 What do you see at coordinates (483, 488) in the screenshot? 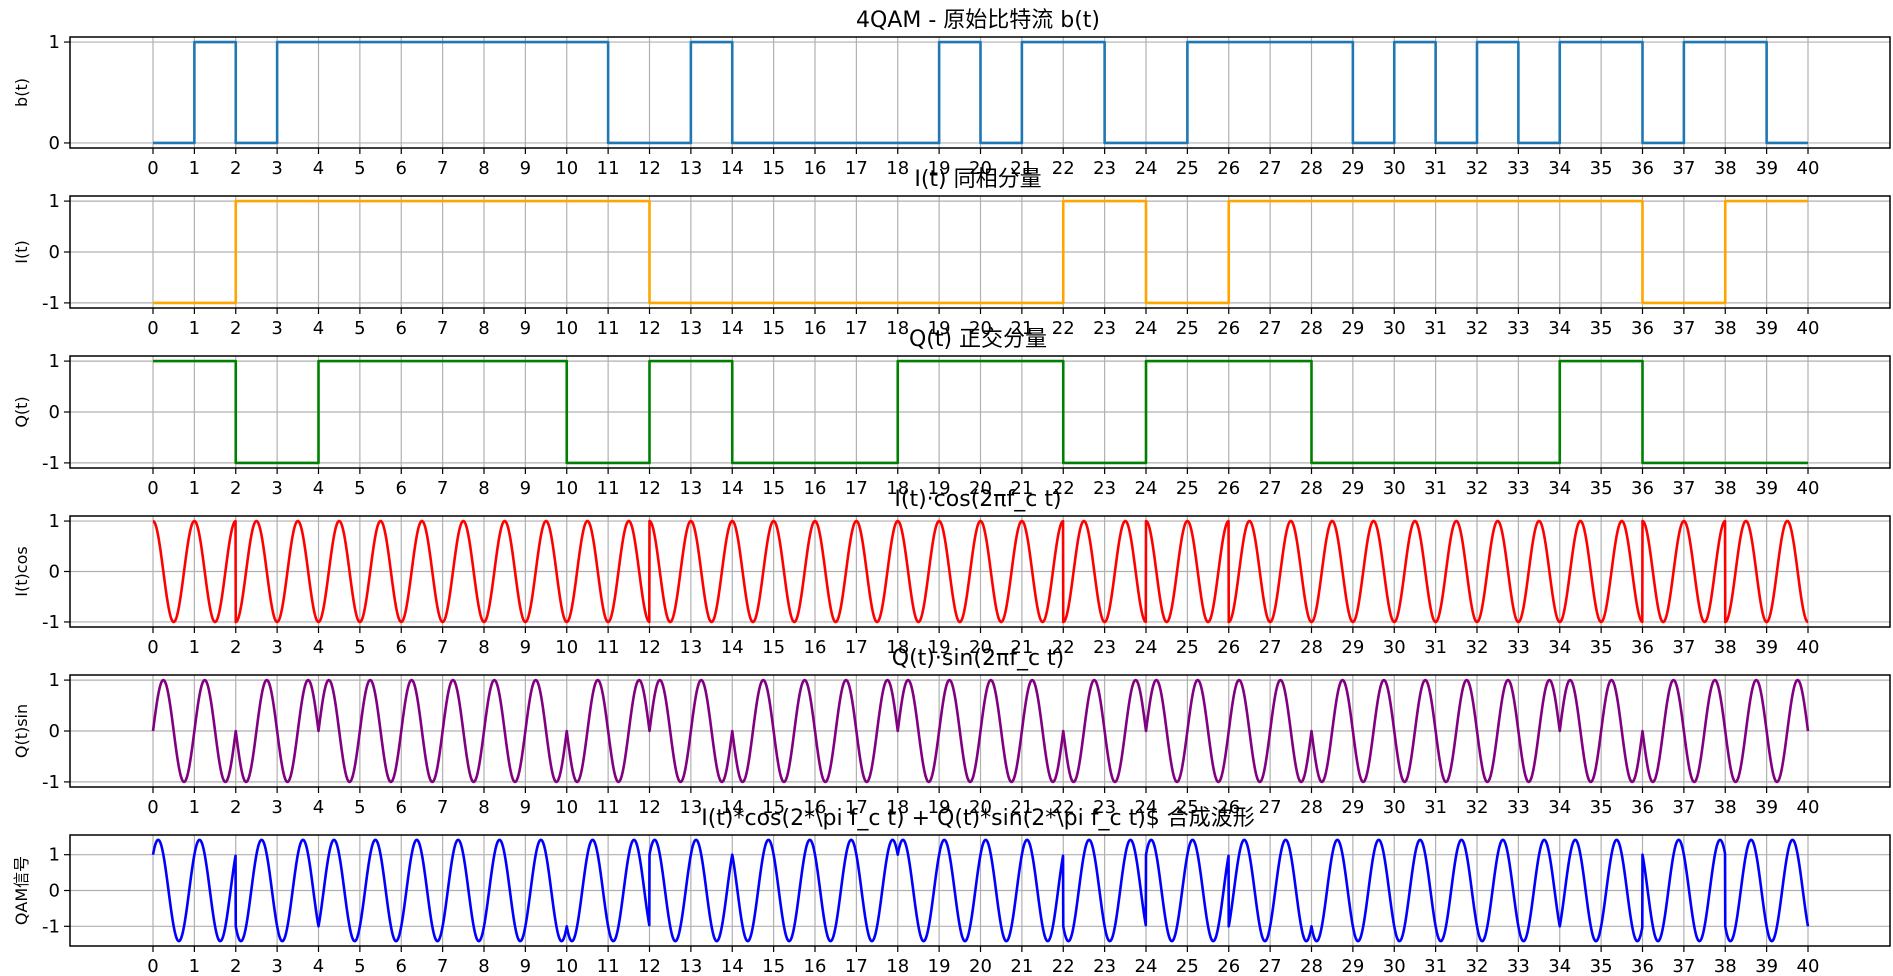
I see `x-tick-label: 8` at bounding box center [483, 488].